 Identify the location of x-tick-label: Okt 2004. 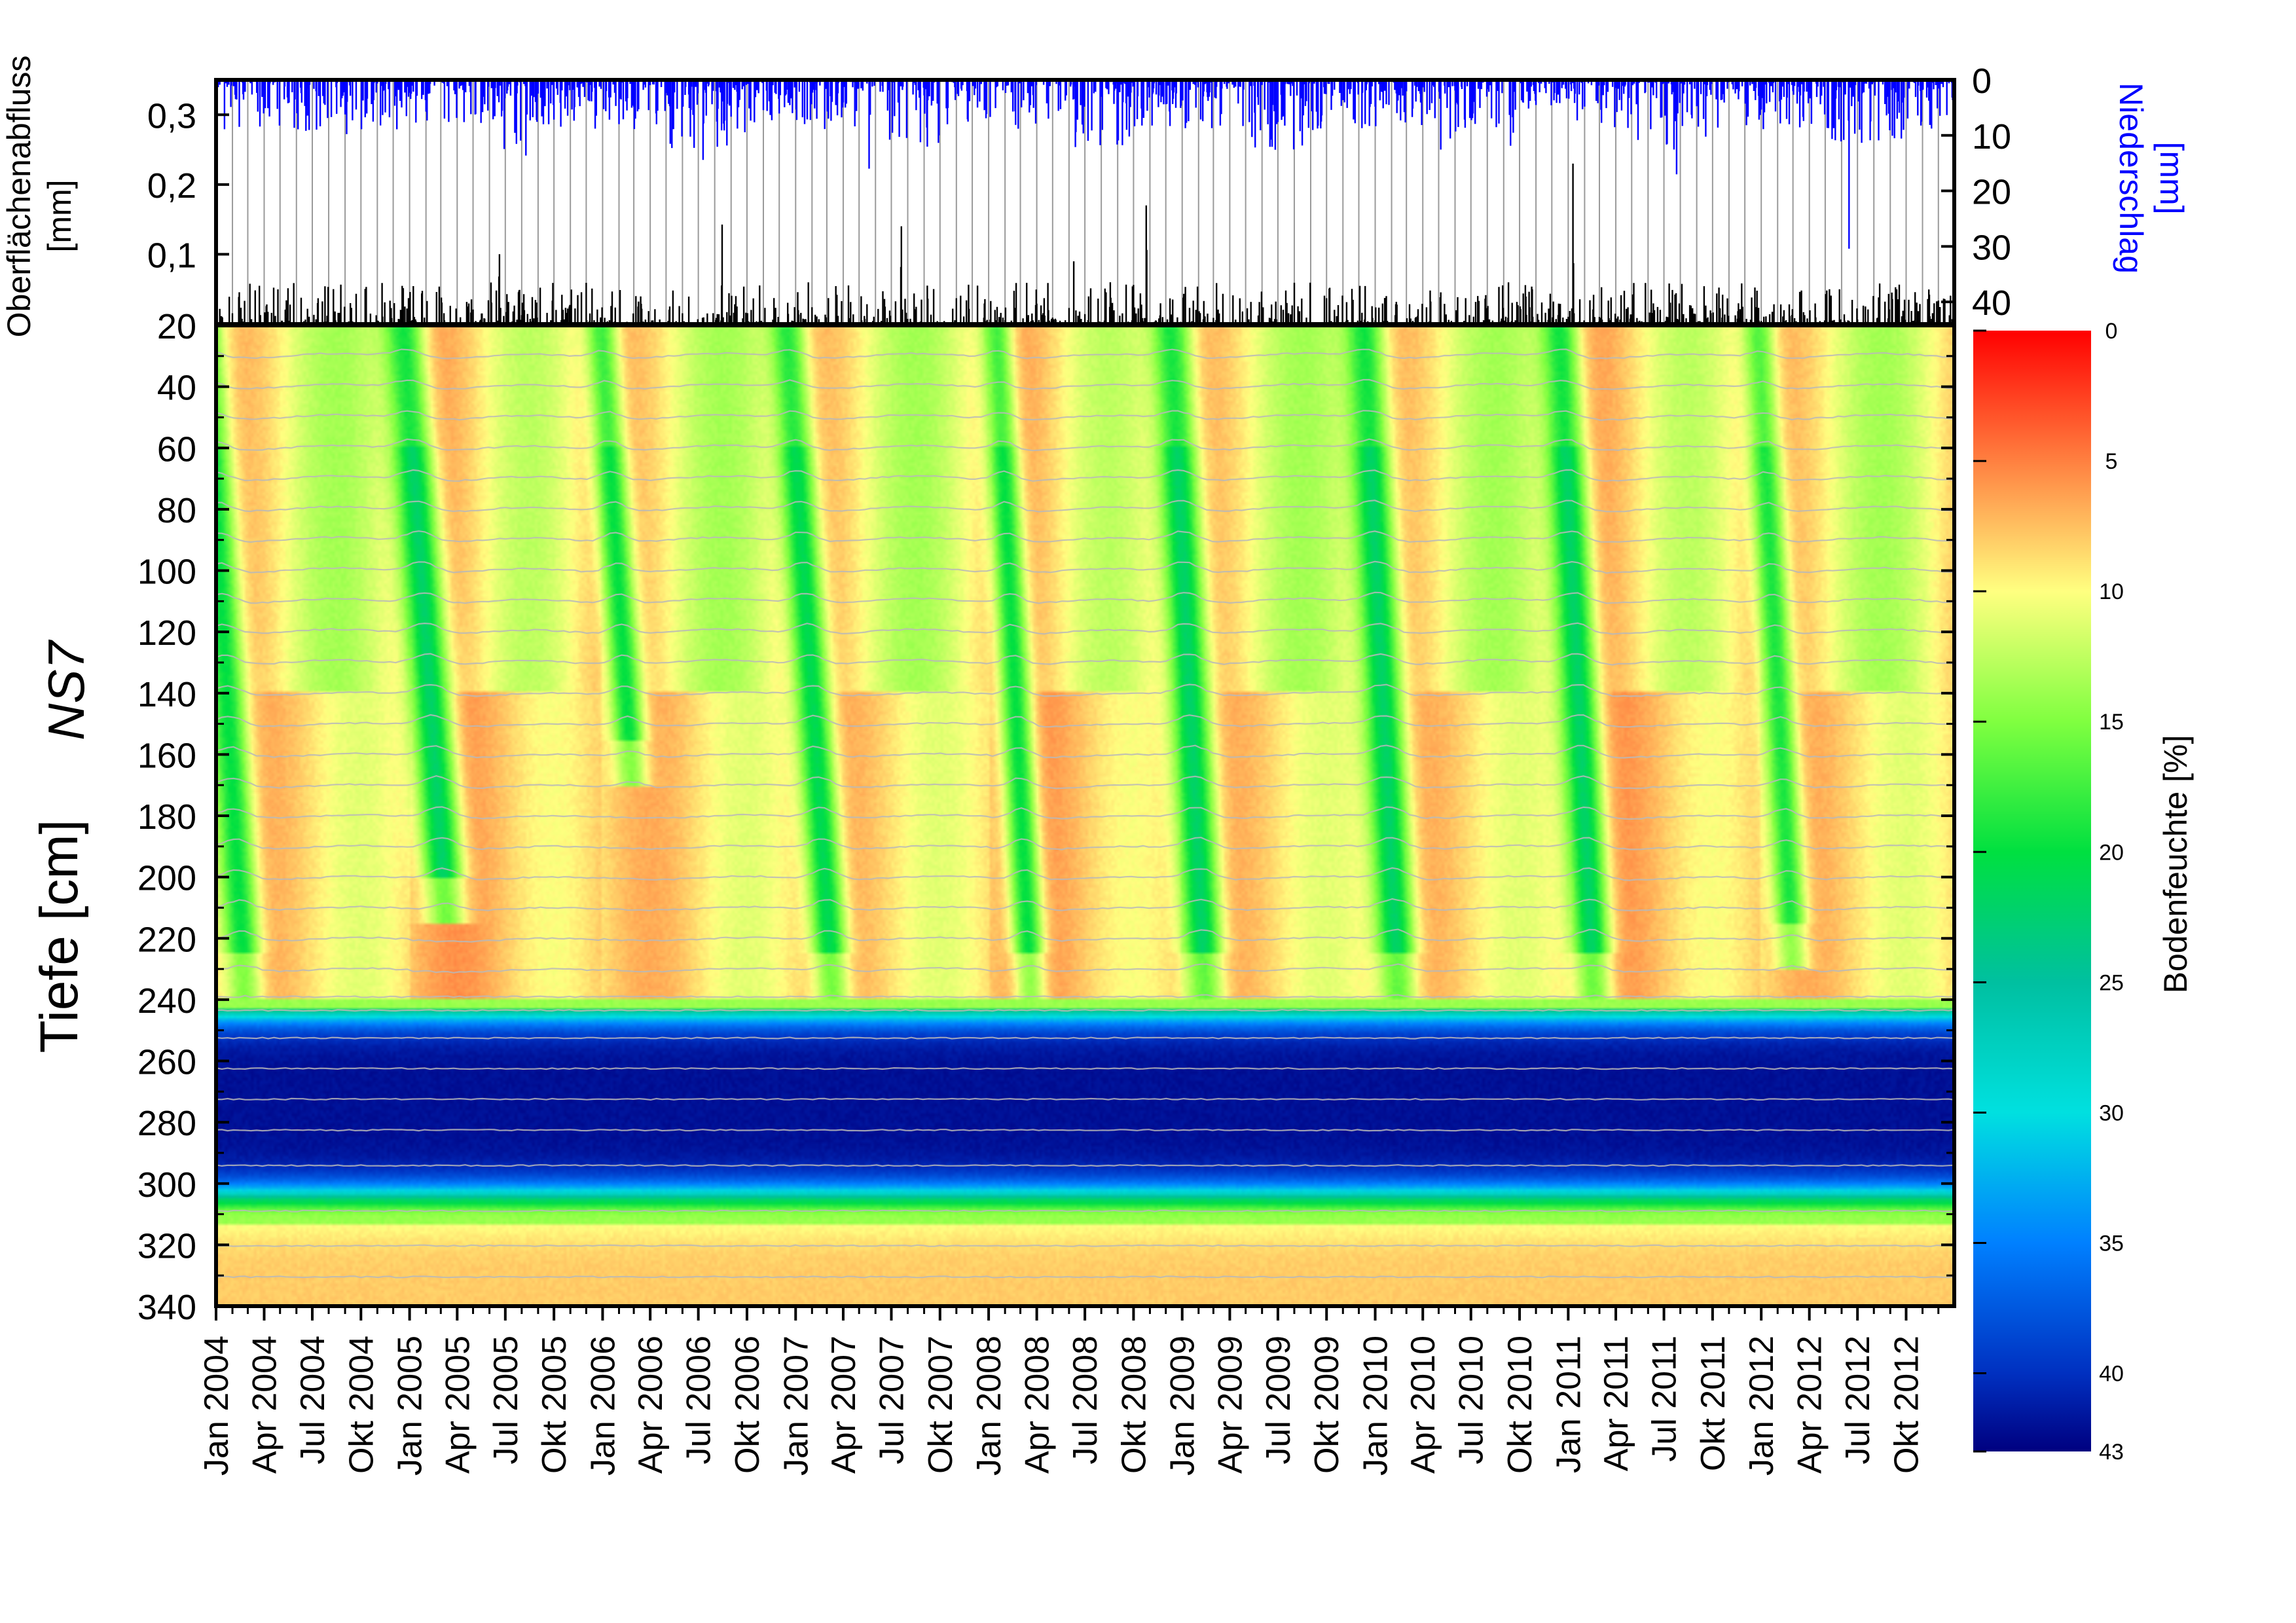
(361, 1405).